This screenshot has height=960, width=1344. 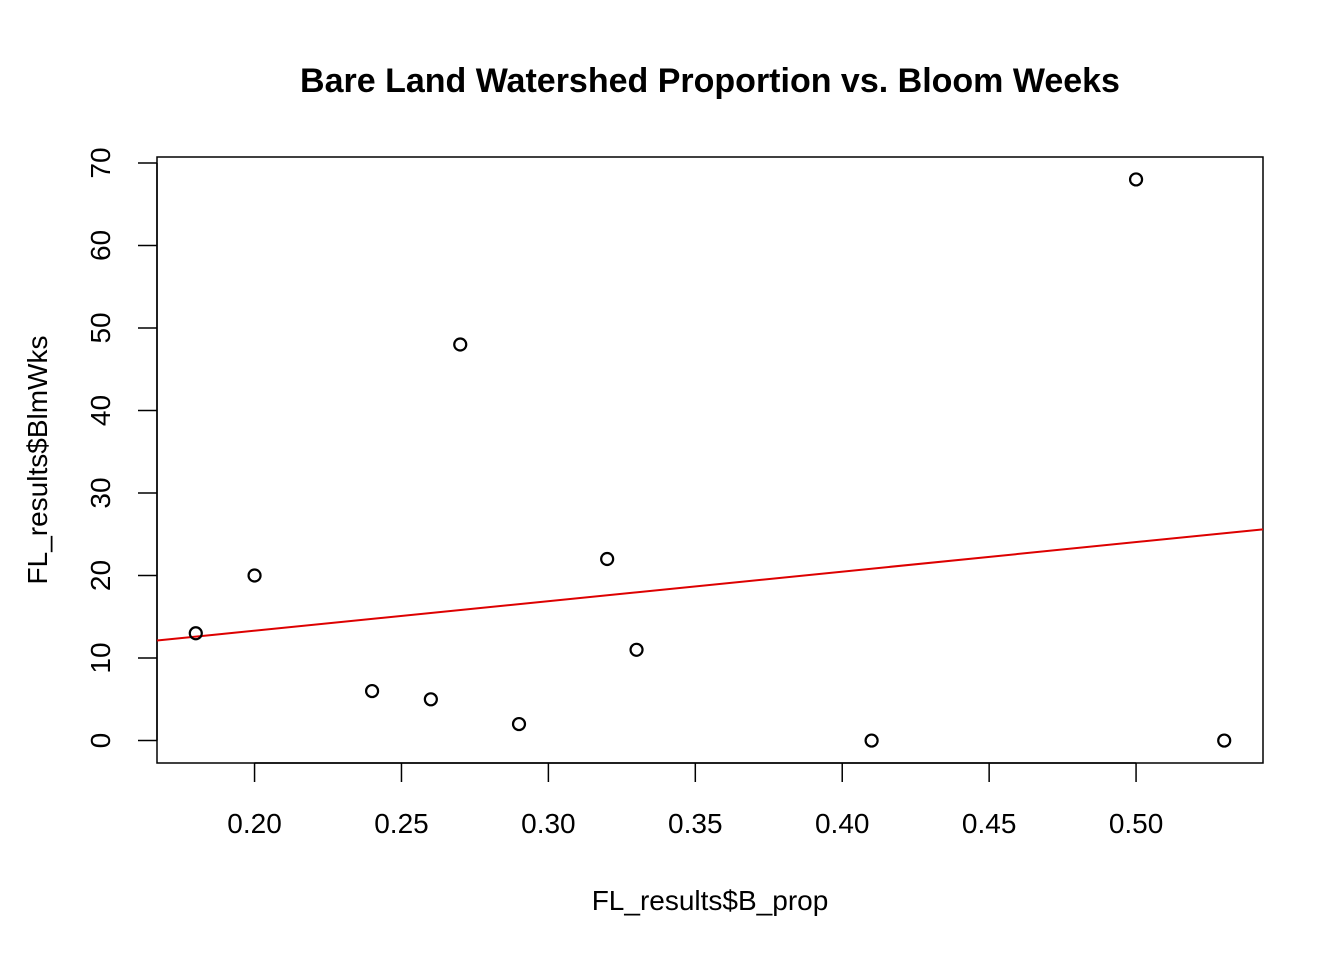 I want to click on y-tick-label: 30, so click(x=100, y=492).